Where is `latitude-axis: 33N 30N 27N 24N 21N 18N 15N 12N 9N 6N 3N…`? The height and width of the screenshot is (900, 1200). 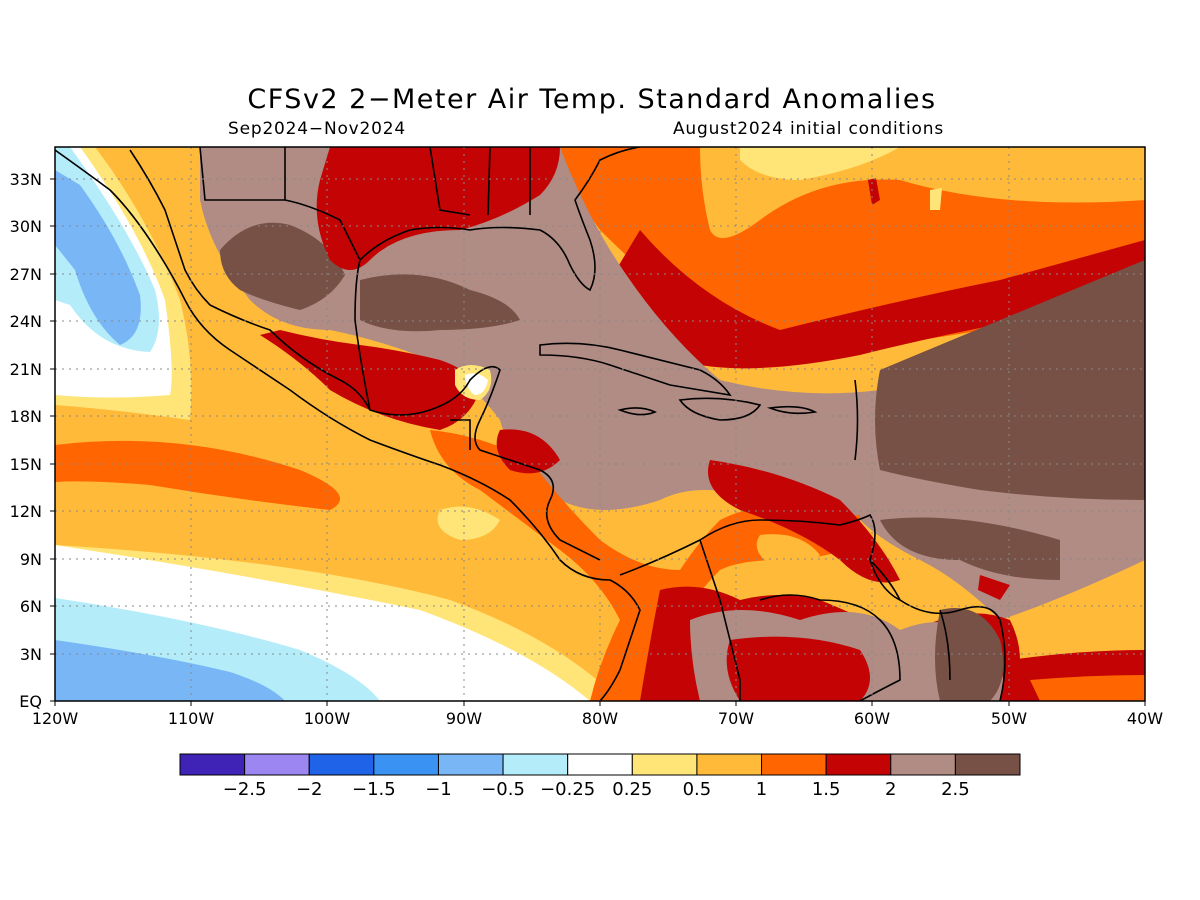
latitude-axis: 33N 30N 27N 24N 21N 18N 15N 12N 9N 6N 3N… is located at coordinates (32, 440).